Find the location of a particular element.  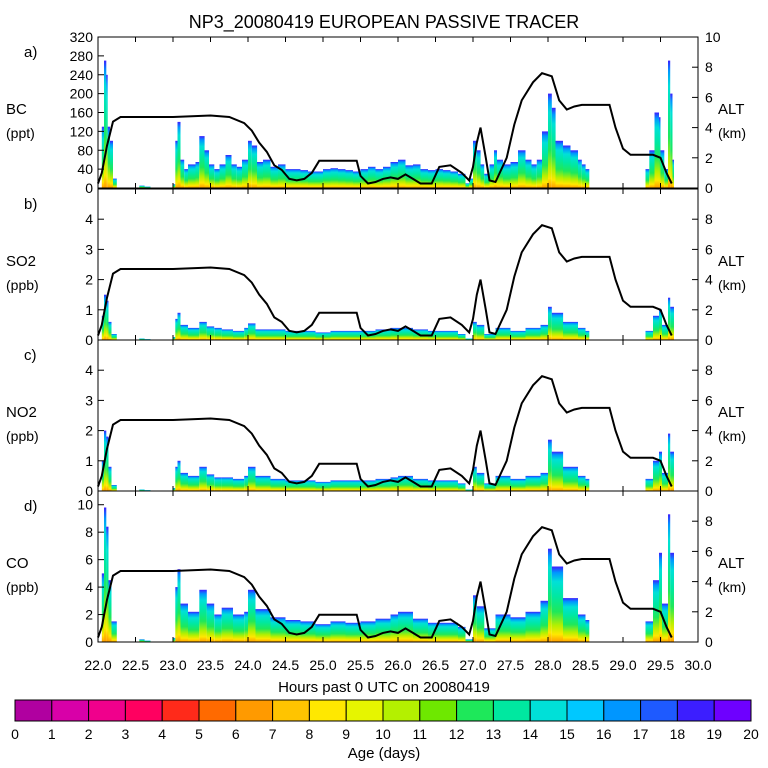

species-label: CO is located at coordinates (17, 563).